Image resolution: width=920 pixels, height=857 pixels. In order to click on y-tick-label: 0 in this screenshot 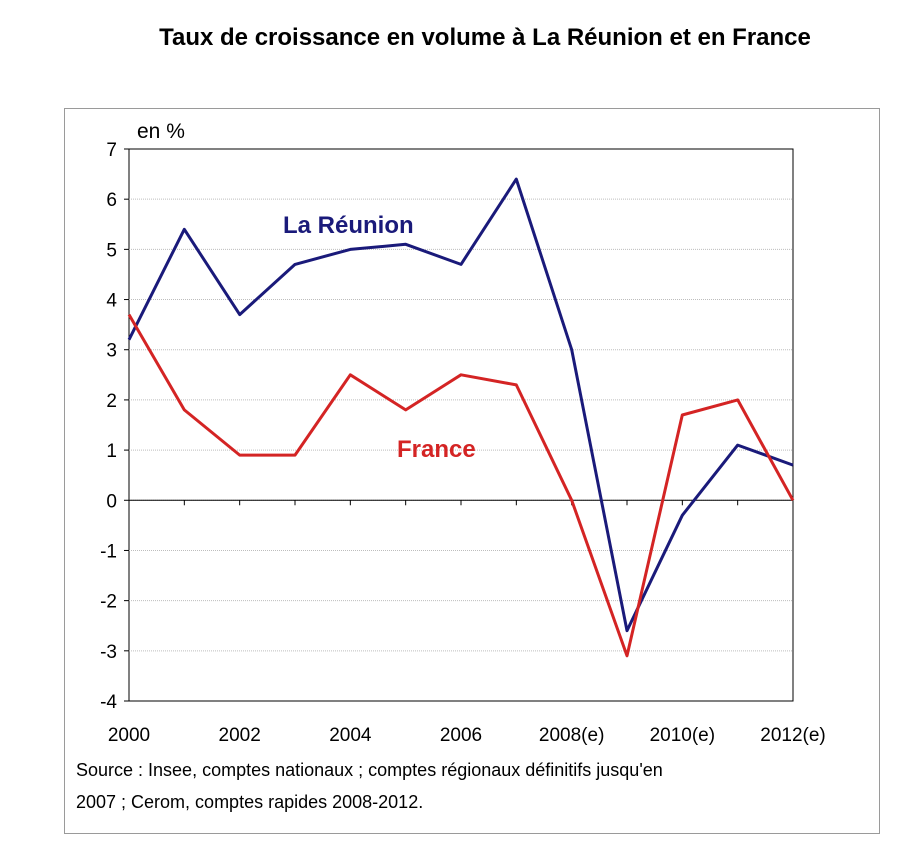, I will do `click(111, 501)`.